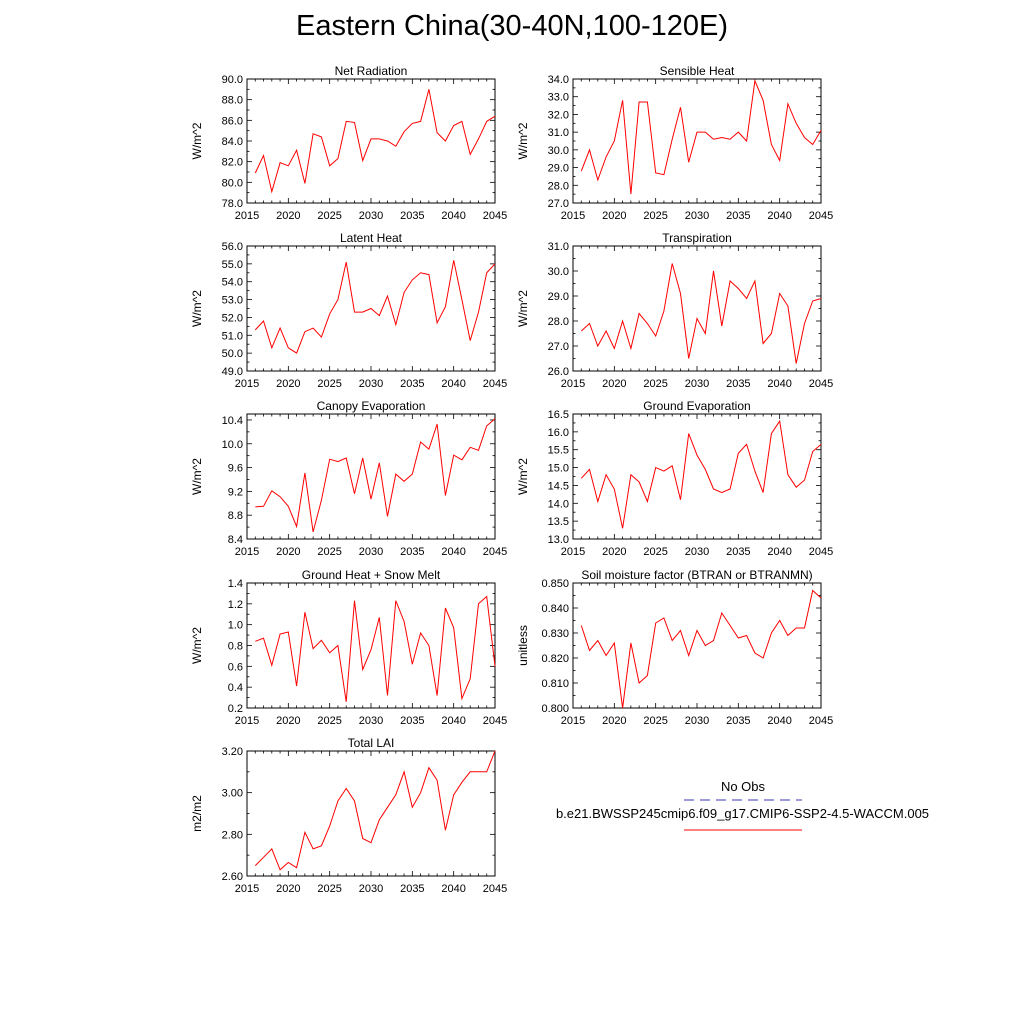 Image resolution: width=1024 pixels, height=1024 pixels. What do you see at coordinates (232, 101) in the screenshot?
I see `y-tick-label: 88.0` at bounding box center [232, 101].